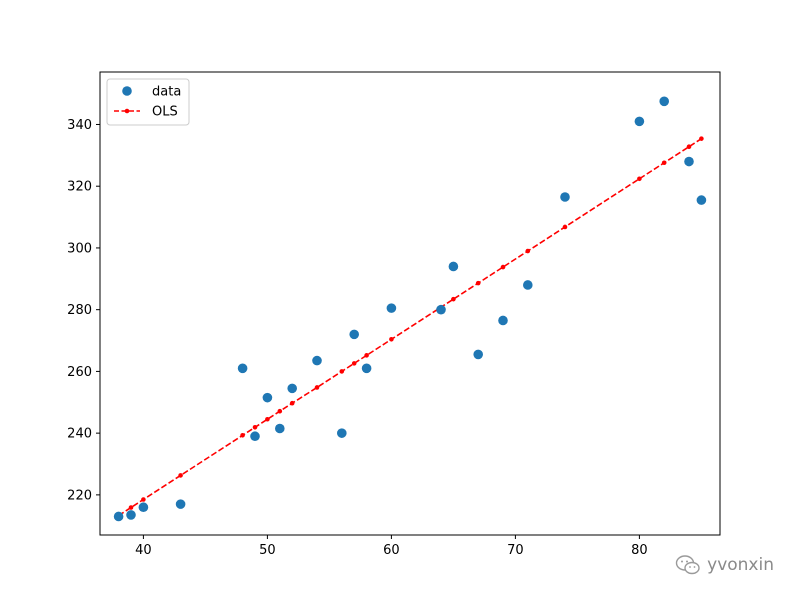 Image resolution: width=800 pixels, height=600 pixels. I want to click on x-tick-label: 50, so click(267, 550).